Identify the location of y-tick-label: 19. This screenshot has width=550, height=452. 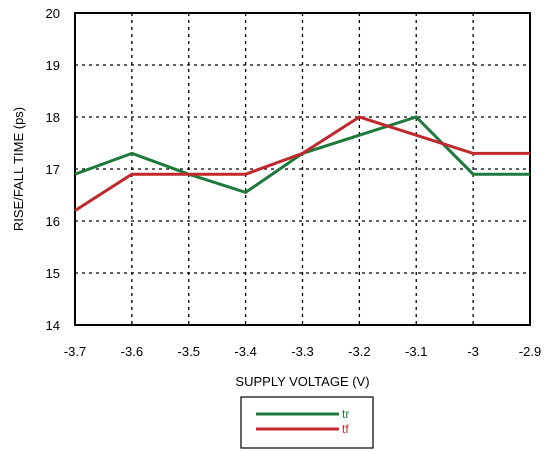
(53, 65).